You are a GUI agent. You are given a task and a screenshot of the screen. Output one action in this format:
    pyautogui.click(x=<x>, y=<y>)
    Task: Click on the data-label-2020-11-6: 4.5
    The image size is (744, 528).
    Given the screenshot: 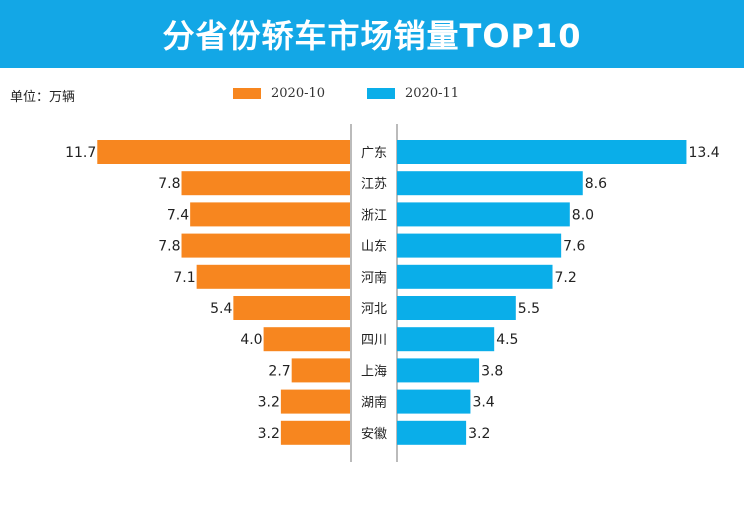 What is the action you would take?
    pyautogui.click(x=507, y=340)
    